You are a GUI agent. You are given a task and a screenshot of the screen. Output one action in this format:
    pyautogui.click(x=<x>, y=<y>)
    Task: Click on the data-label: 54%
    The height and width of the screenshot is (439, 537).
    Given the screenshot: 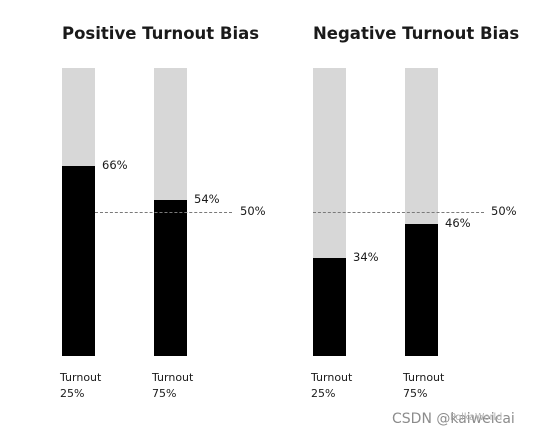 What is the action you would take?
    pyautogui.click(x=207, y=199)
    